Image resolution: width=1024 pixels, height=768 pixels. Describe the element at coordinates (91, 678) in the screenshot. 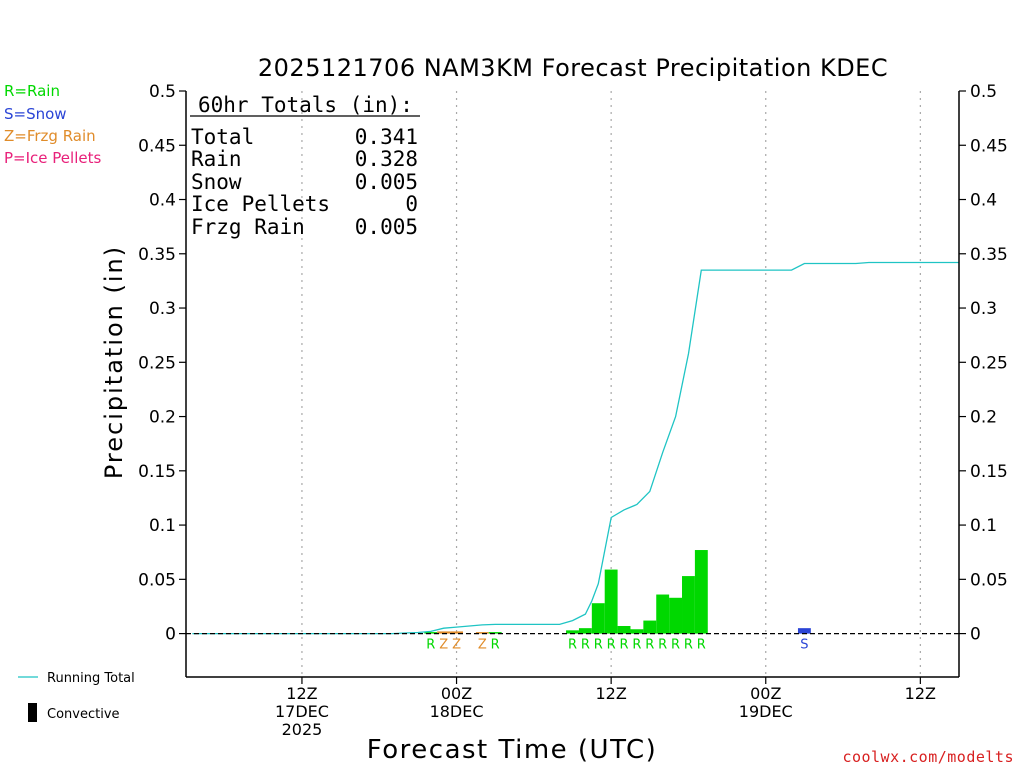

I see `legend-running-total: Running Total` at that location.